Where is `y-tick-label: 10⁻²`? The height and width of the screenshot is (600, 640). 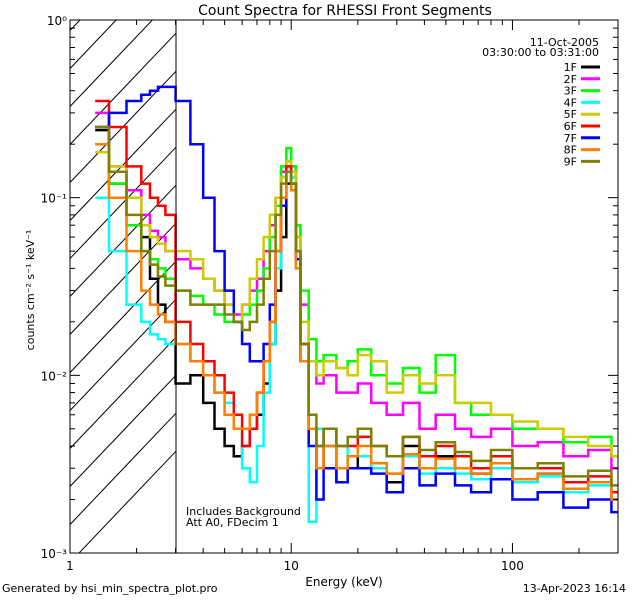
y-tick-label: 10⁻² is located at coordinates (54, 376).